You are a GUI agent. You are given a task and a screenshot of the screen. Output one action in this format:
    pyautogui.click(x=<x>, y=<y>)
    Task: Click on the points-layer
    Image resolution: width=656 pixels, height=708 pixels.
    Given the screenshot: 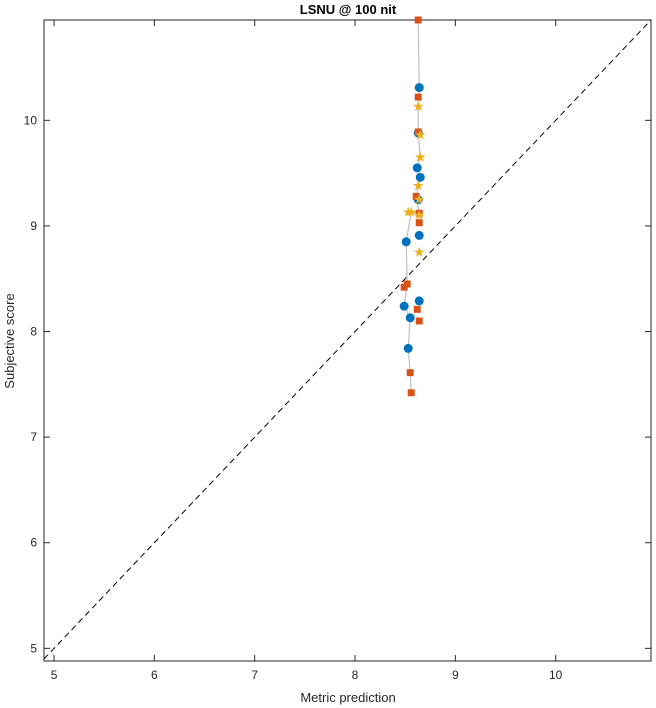 What is the action you would take?
    pyautogui.click(x=412, y=206)
    